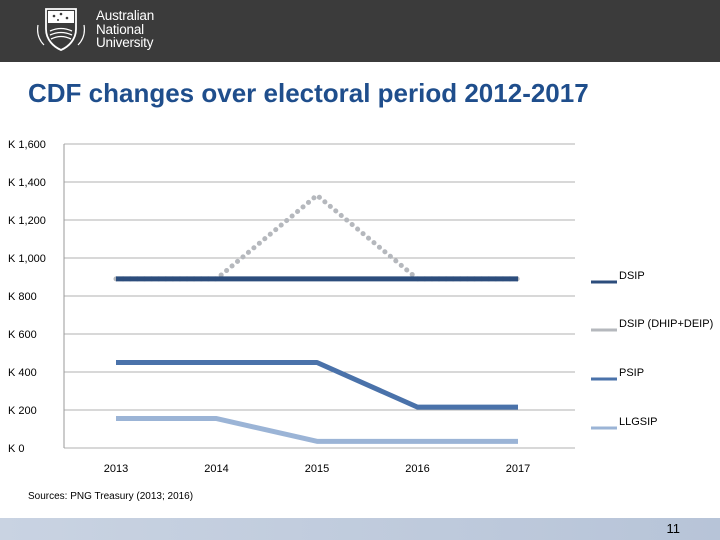 The width and height of the screenshot is (720, 540). Describe the element at coordinates (317, 430) in the screenshot. I see `series-line-llgsip` at that location.